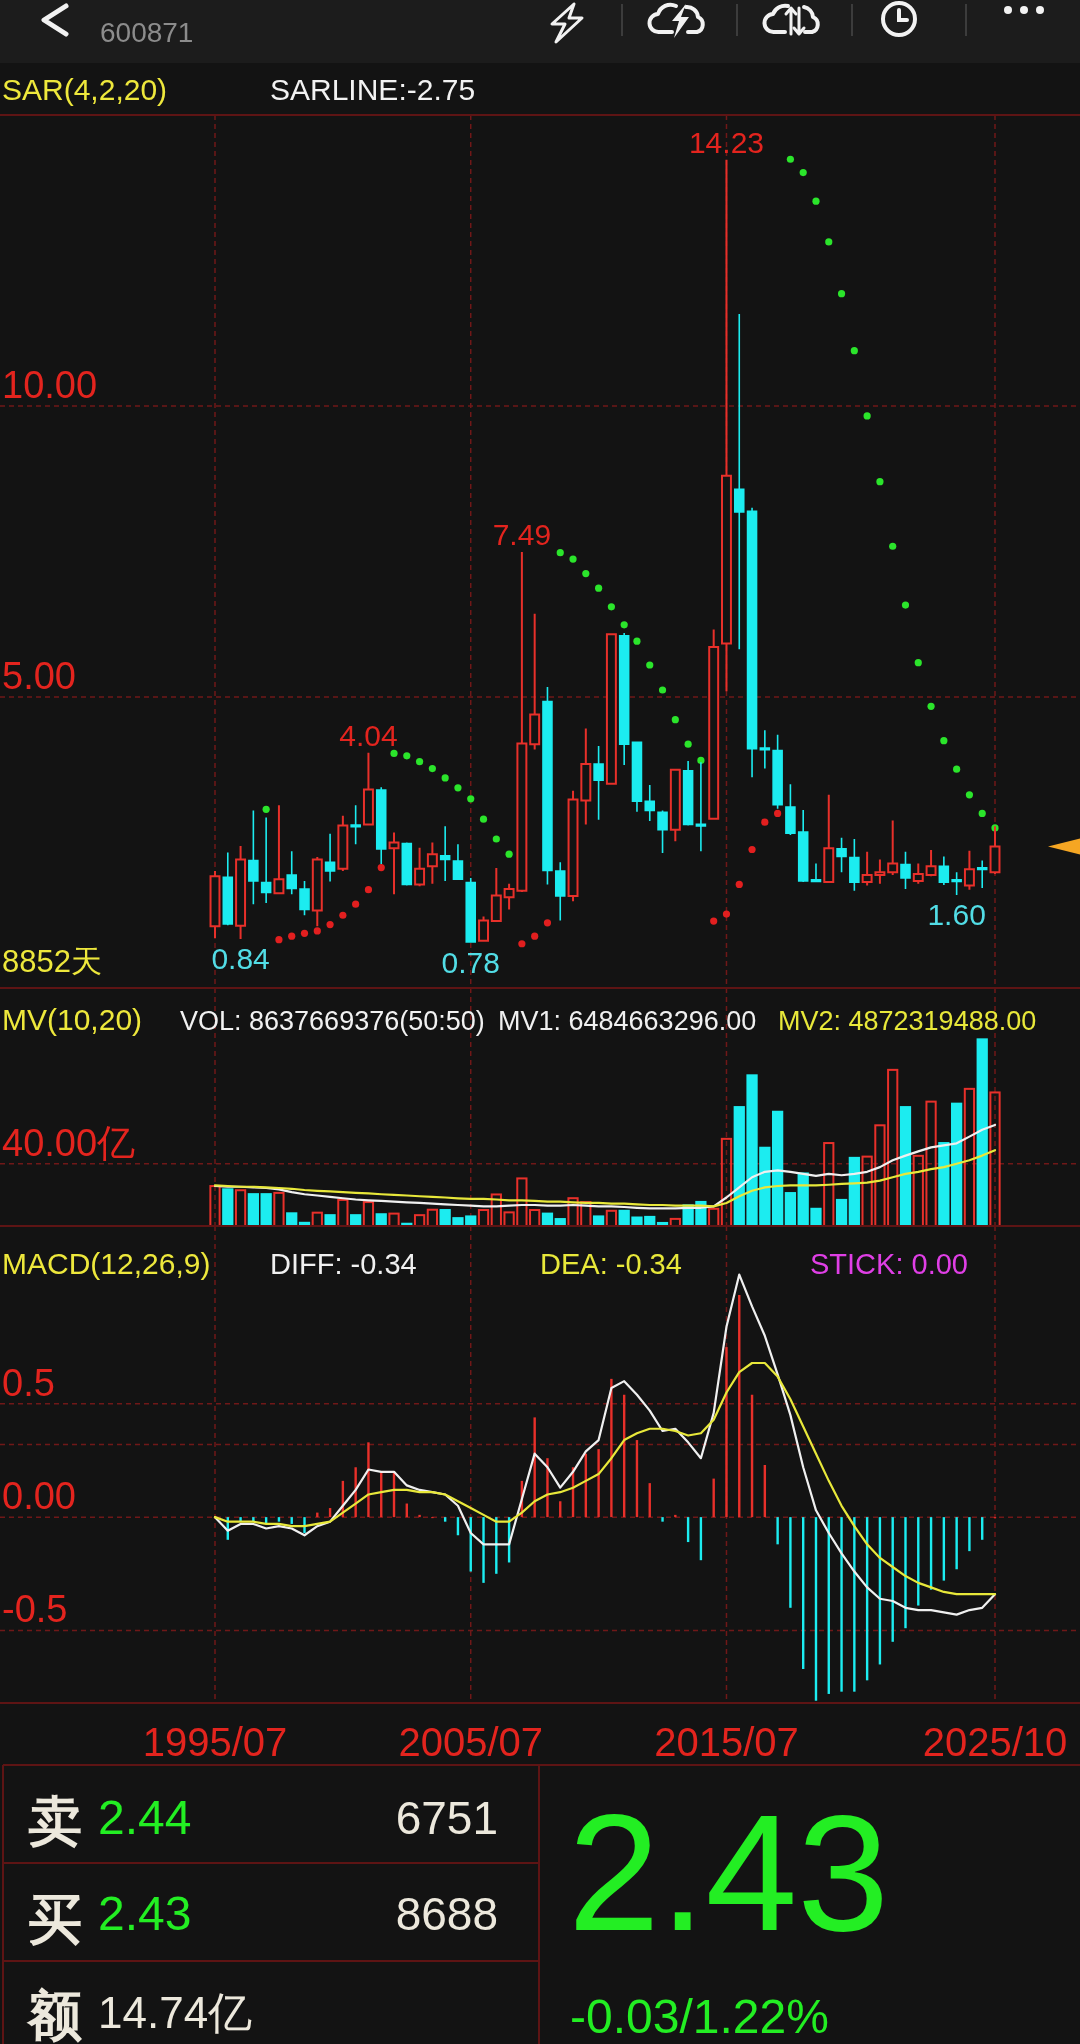 The height and width of the screenshot is (2044, 1080). Describe the element at coordinates (215, 1742) in the screenshot. I see `x-tick-label: 1995/07` at that location.